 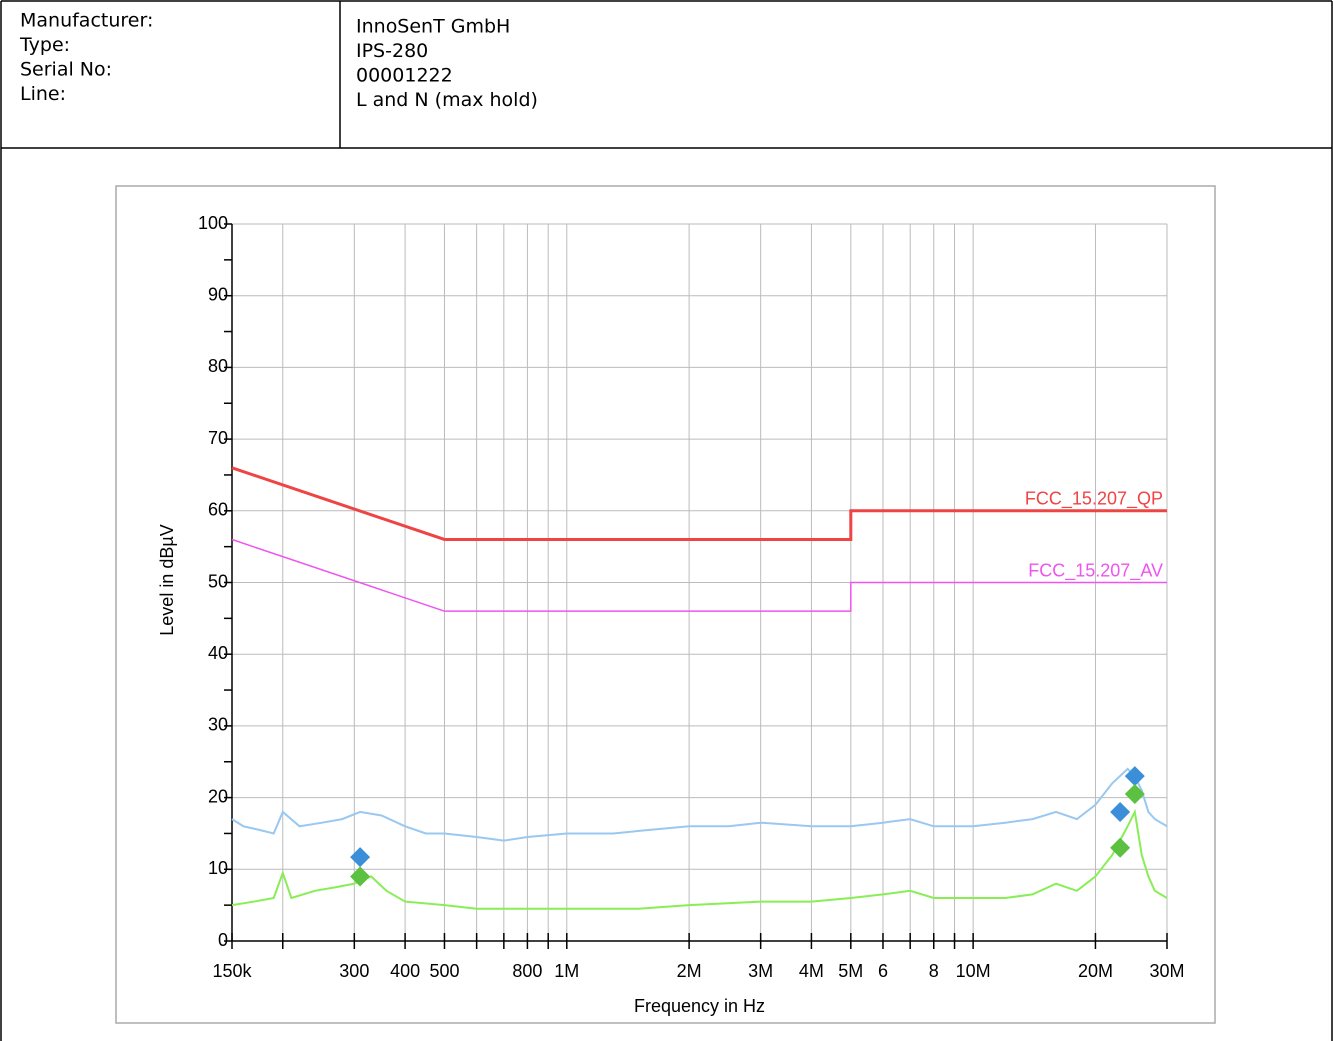 I want to click on y-tick-label: 50, so click(x=218, y=581).